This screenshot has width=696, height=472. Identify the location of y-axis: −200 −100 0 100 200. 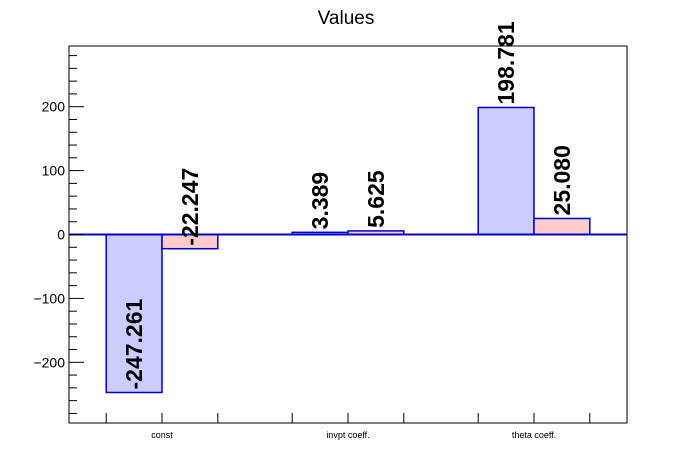
(58, 234).